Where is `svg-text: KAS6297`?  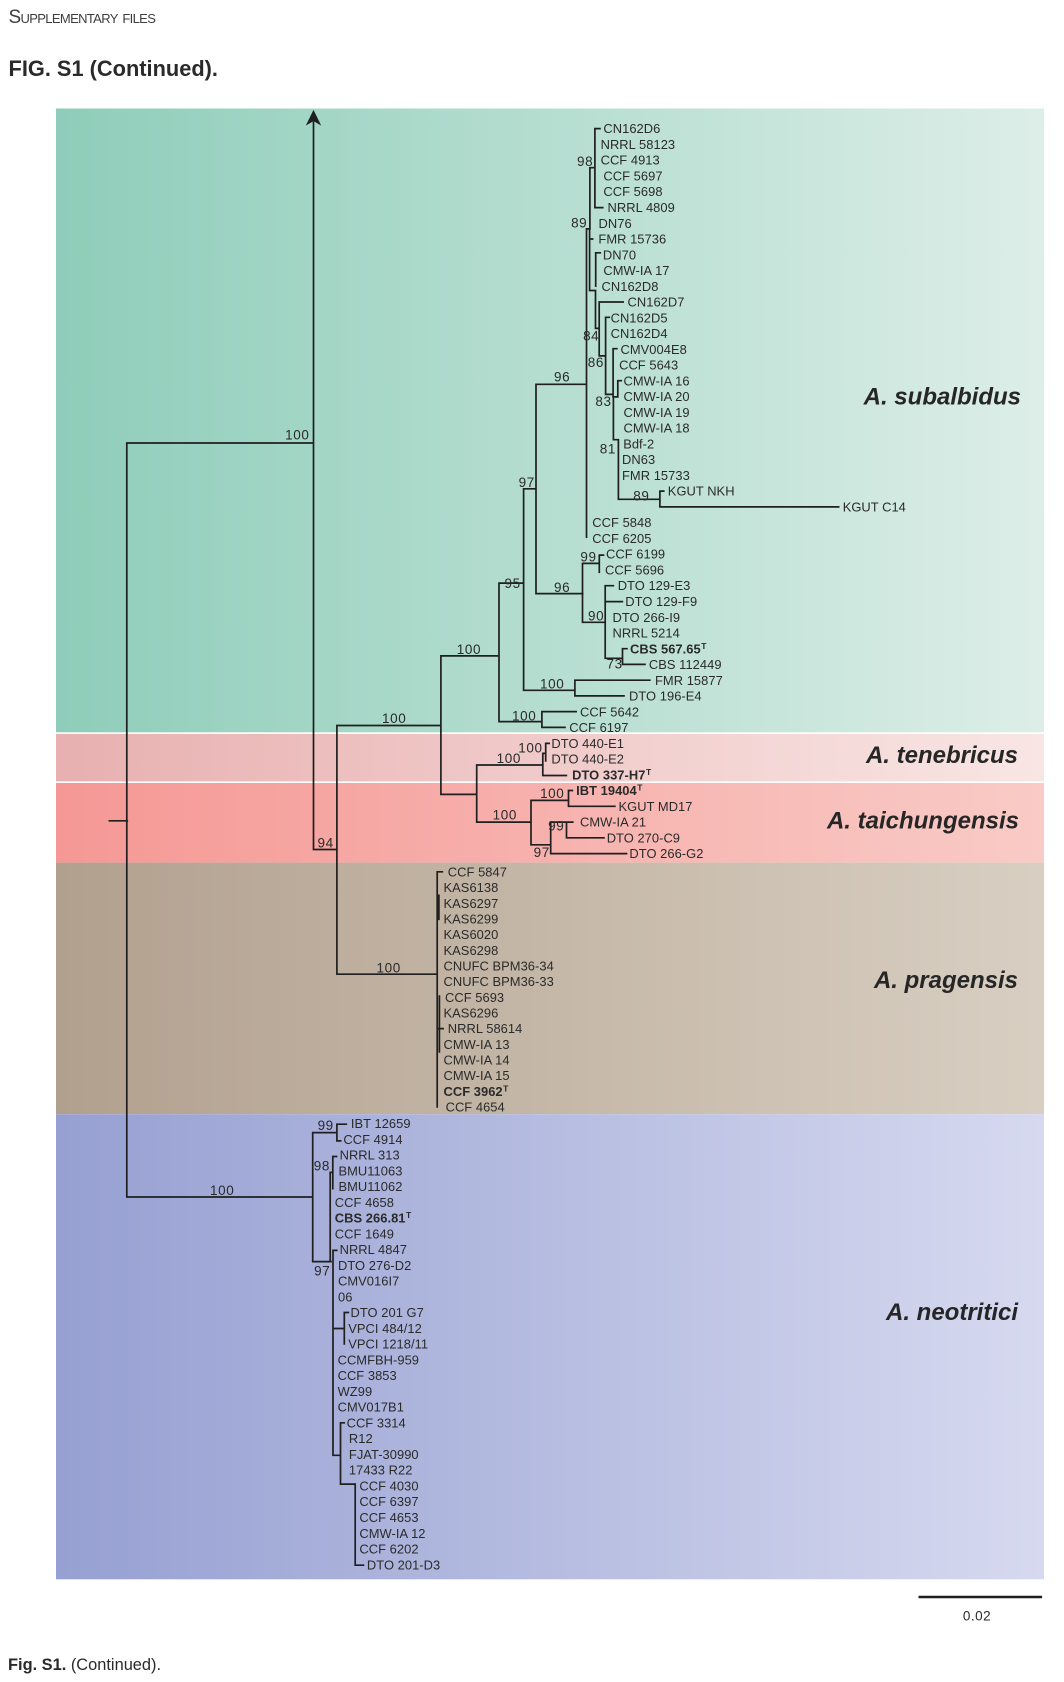
svg-text: KAS6297 is located at coordinates (471, 903).